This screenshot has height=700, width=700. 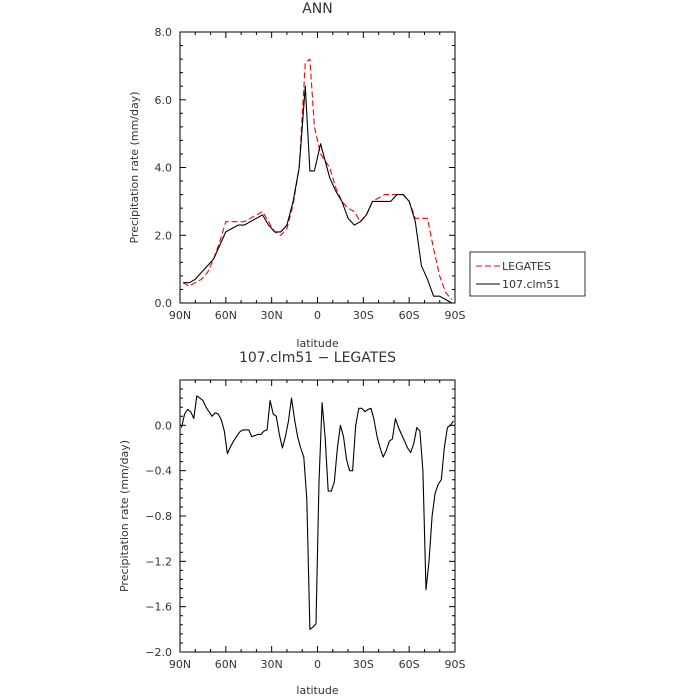 What do you see at coordinates (180, 315) in the screenshot?
I see `top-x-tick-label: 90N` at bounding box center [180, 315].